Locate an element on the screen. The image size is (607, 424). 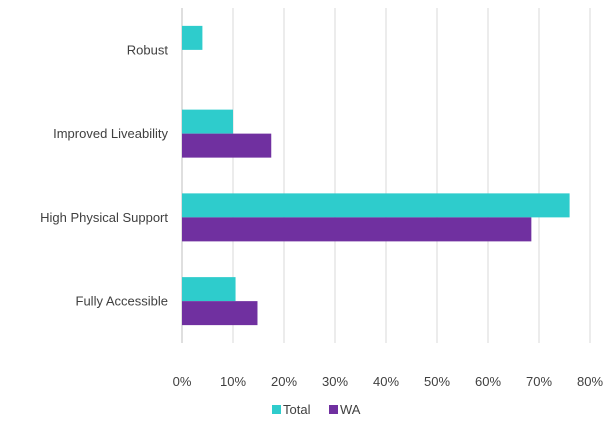
bar-total-fully-accessible is located at coordinates (209, 289).